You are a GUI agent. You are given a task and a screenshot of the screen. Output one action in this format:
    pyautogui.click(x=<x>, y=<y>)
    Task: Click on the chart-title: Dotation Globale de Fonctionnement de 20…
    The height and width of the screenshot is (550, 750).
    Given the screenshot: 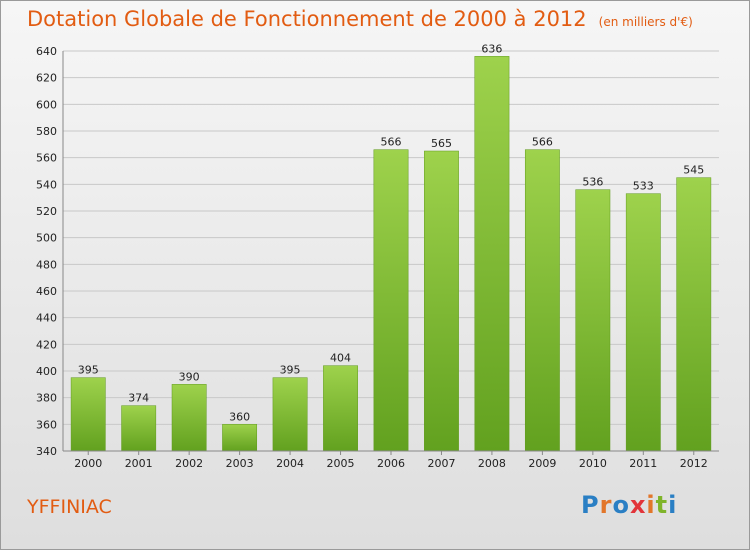 What is the action you would take?
    pyautogui.click(x=360, y=19)
    